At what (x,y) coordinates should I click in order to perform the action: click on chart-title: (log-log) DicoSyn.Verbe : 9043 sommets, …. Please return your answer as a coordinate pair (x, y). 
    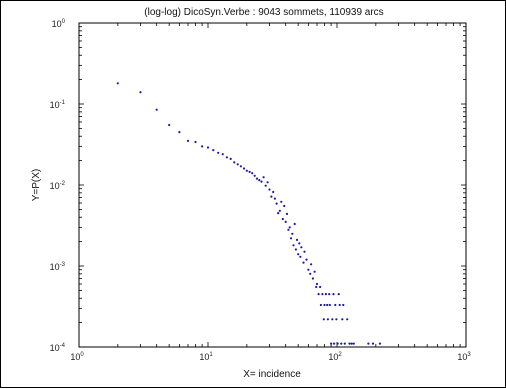
    Looking at the image, I should click on (263, 12).